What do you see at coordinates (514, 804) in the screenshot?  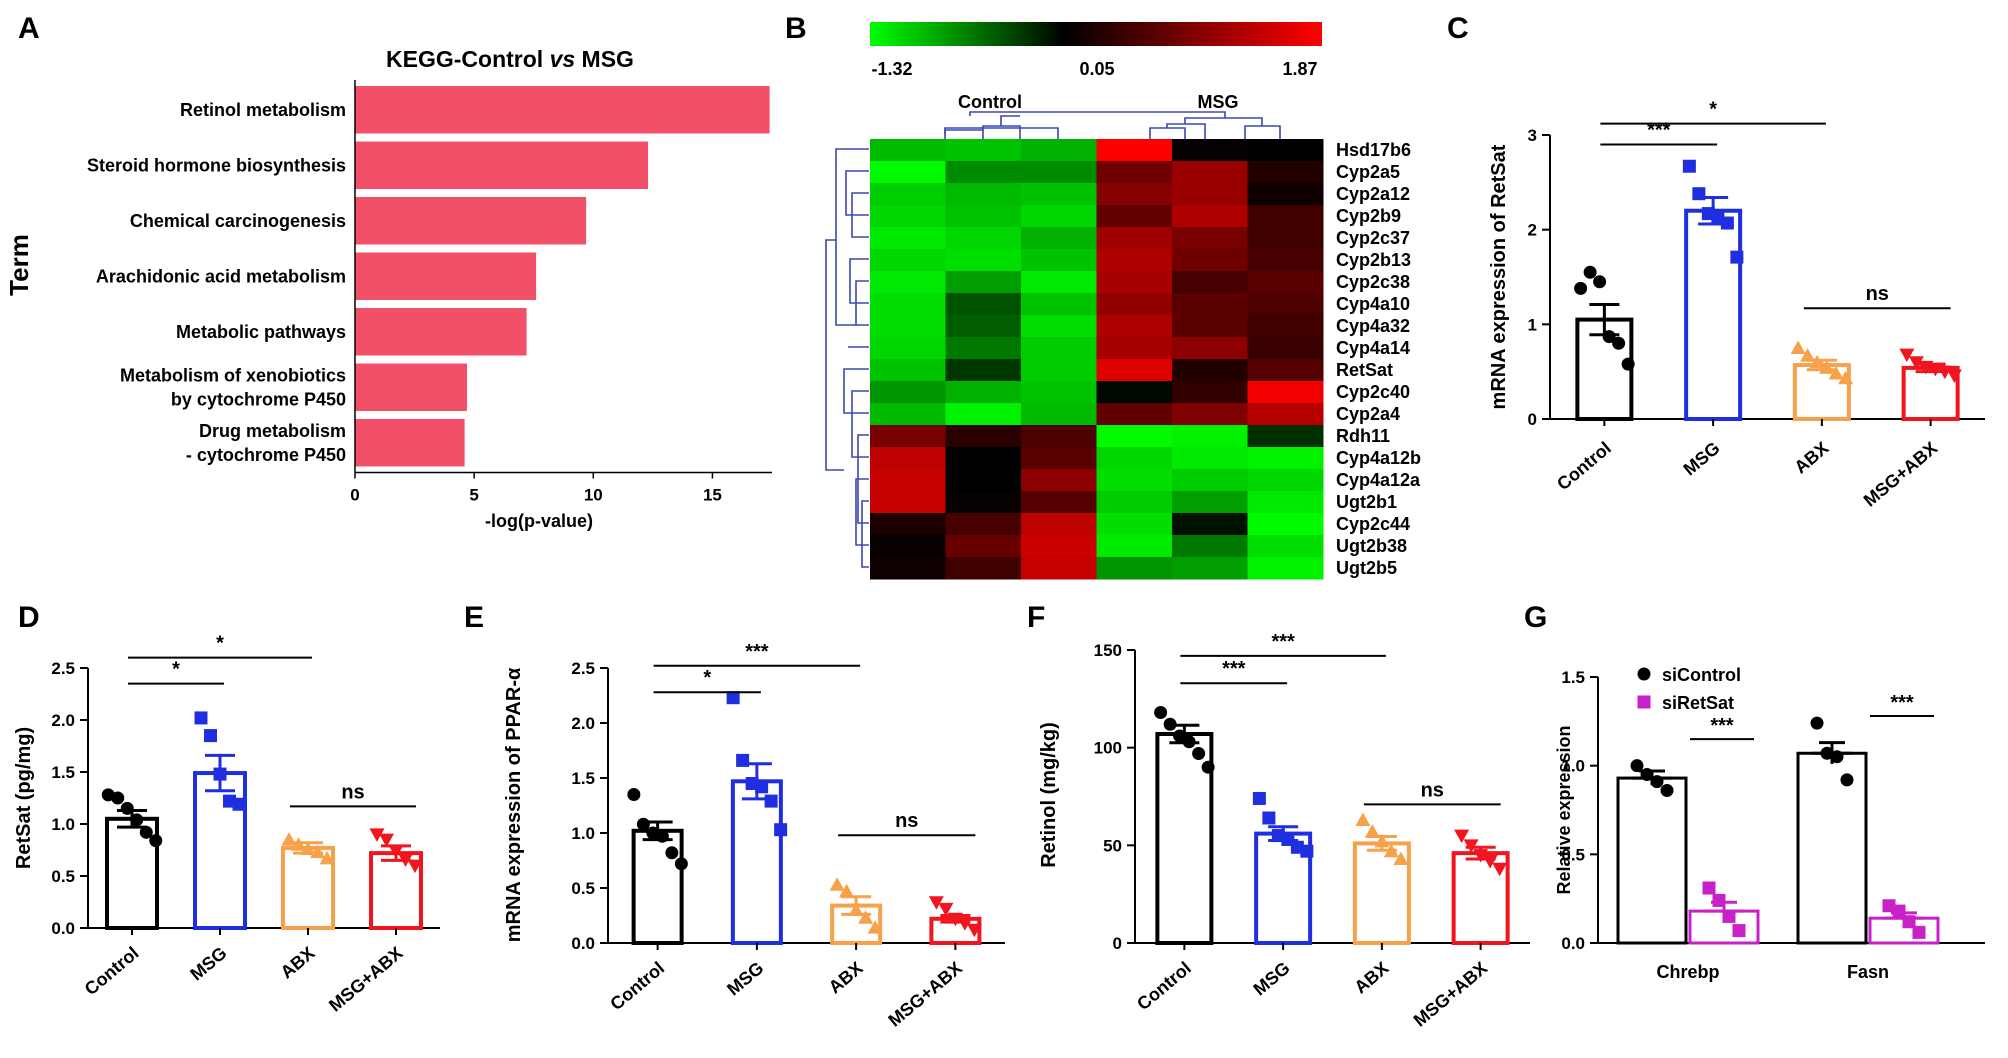 I see `y-axis-label: mRNA expression of PPAR-α` at bounding box center [514, 804].